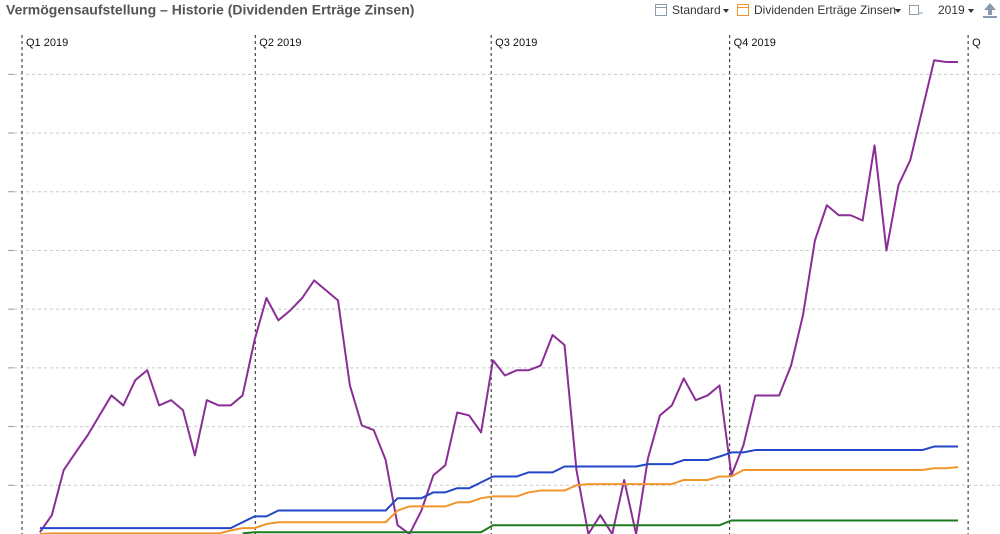  Describe the element at coordinates (280, 43) in the screenshot. I see `x-tick-label: Q2 2019` at that location.